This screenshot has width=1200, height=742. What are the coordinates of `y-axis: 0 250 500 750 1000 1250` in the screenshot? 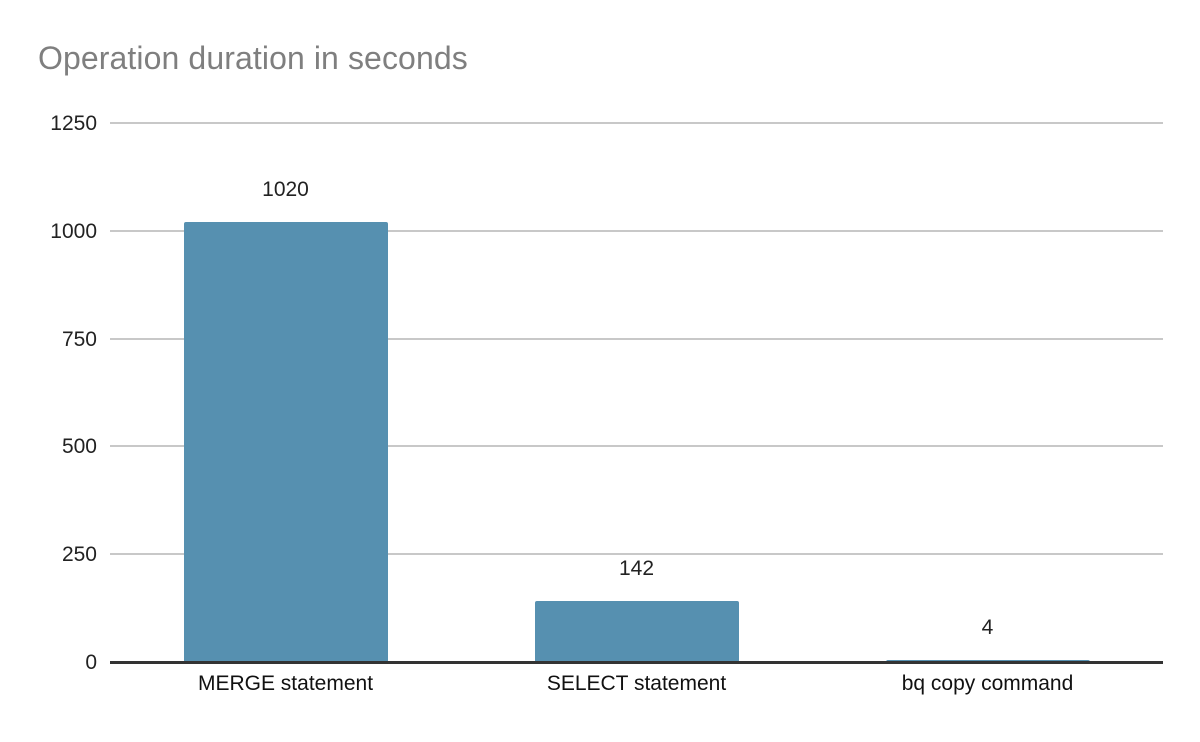 It's located at (48, 371).